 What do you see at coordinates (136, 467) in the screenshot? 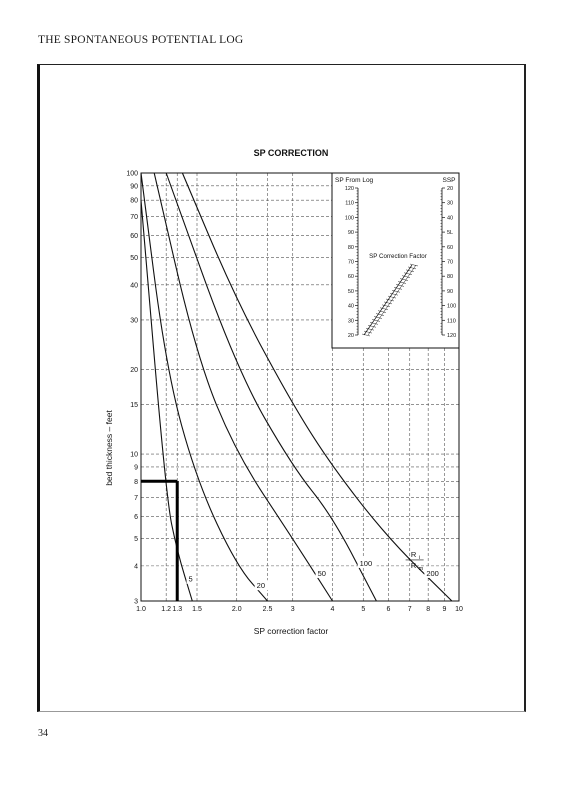
I see `y-tick-label: 9` at bounding box center [136, 467].